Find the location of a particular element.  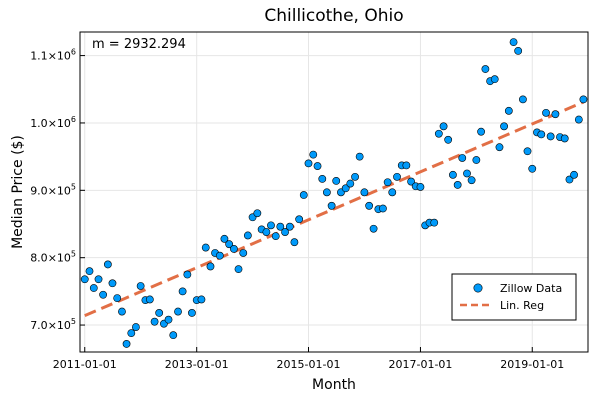

y-tick-mantissa: 1.1 is located at coordinates (39, 56).